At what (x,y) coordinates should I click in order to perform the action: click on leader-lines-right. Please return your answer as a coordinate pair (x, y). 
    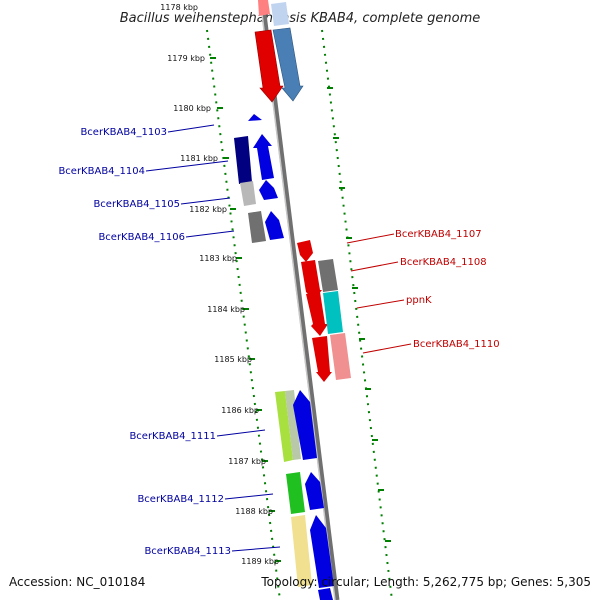
    Looking at the image, I should click on (379, 293).